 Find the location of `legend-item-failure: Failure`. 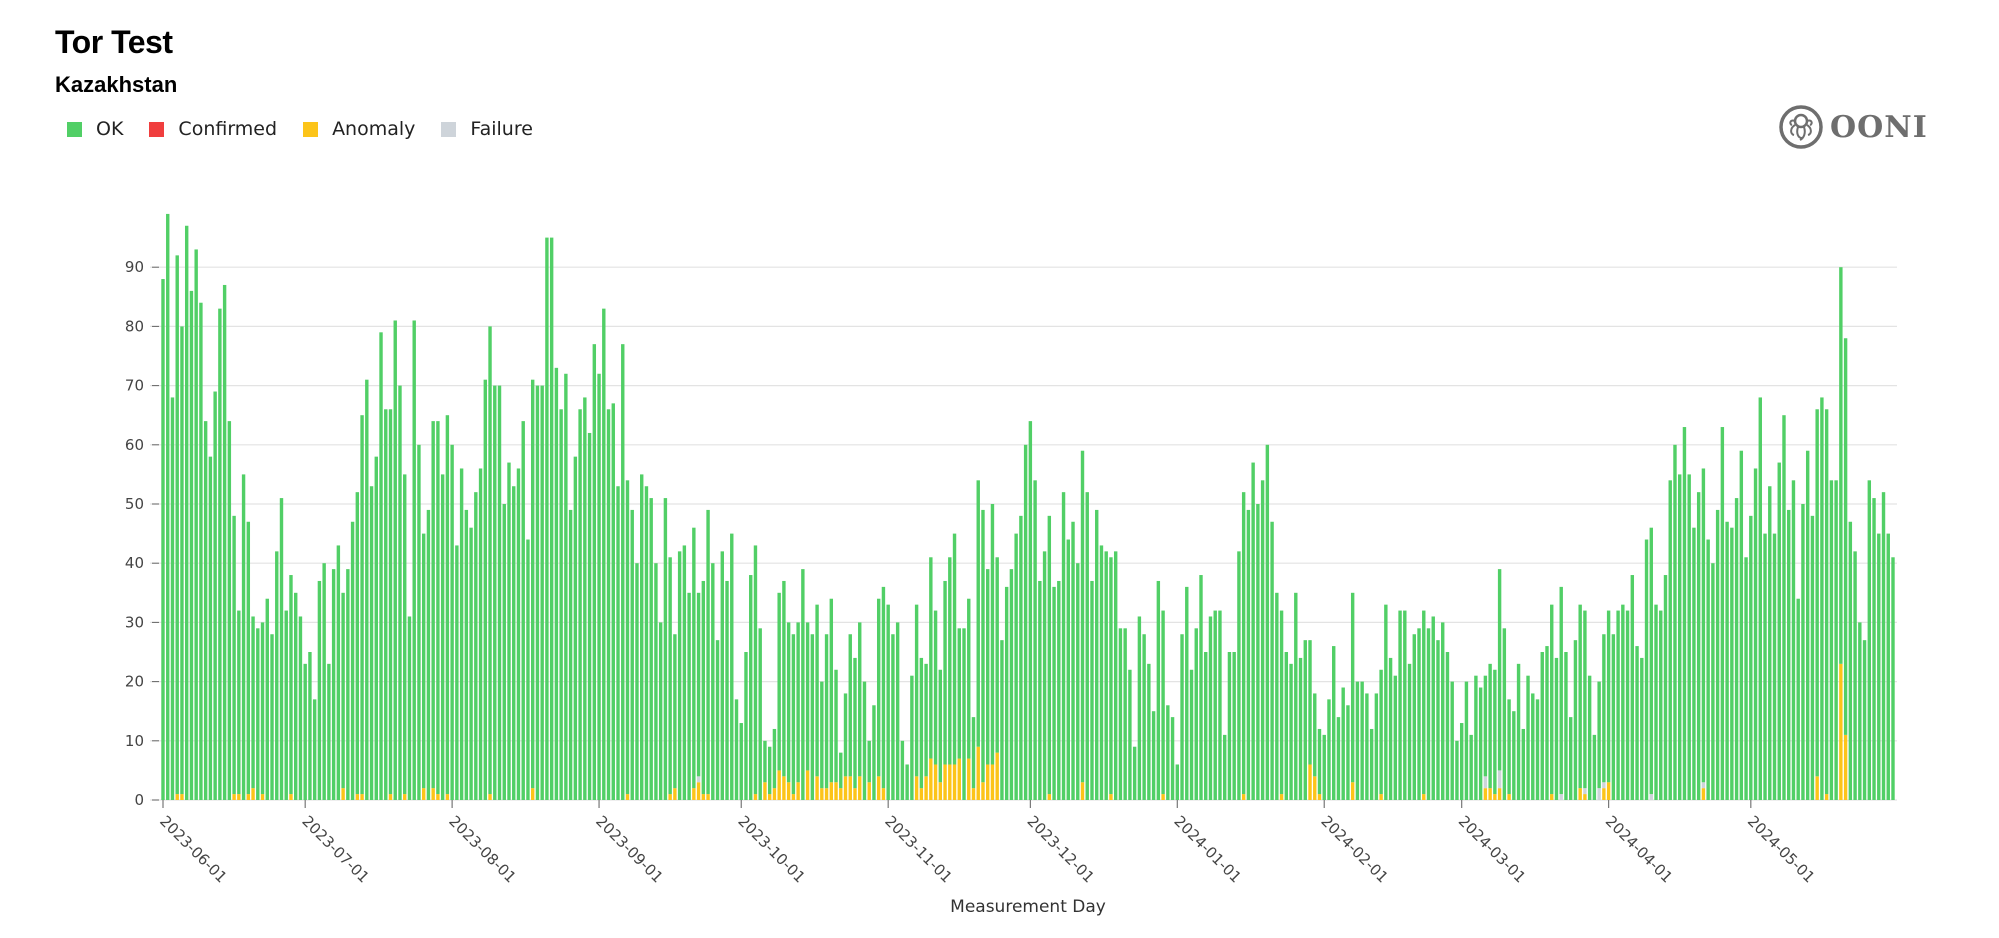

legend-item-failure: Failure is located at coordinates (487, 129).